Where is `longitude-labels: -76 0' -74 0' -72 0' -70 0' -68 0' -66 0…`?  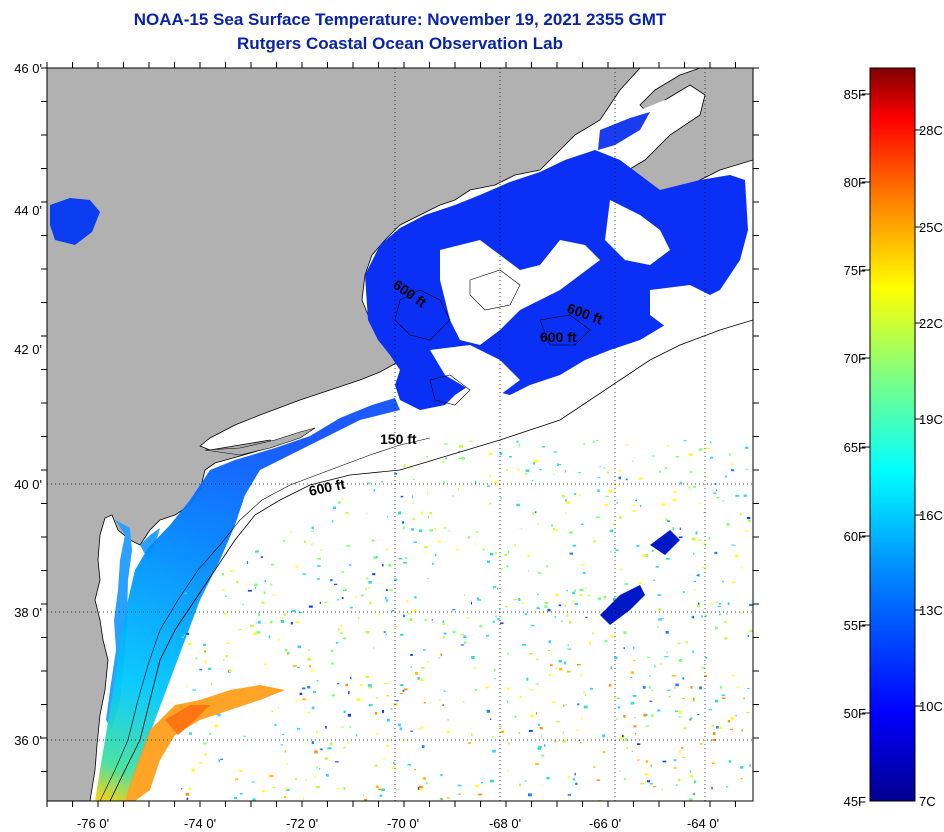 longitude-labels: -76 0' -74 0' -72 0' -70 0' -68 0' -66 0… is located at coordinates (398, 823).